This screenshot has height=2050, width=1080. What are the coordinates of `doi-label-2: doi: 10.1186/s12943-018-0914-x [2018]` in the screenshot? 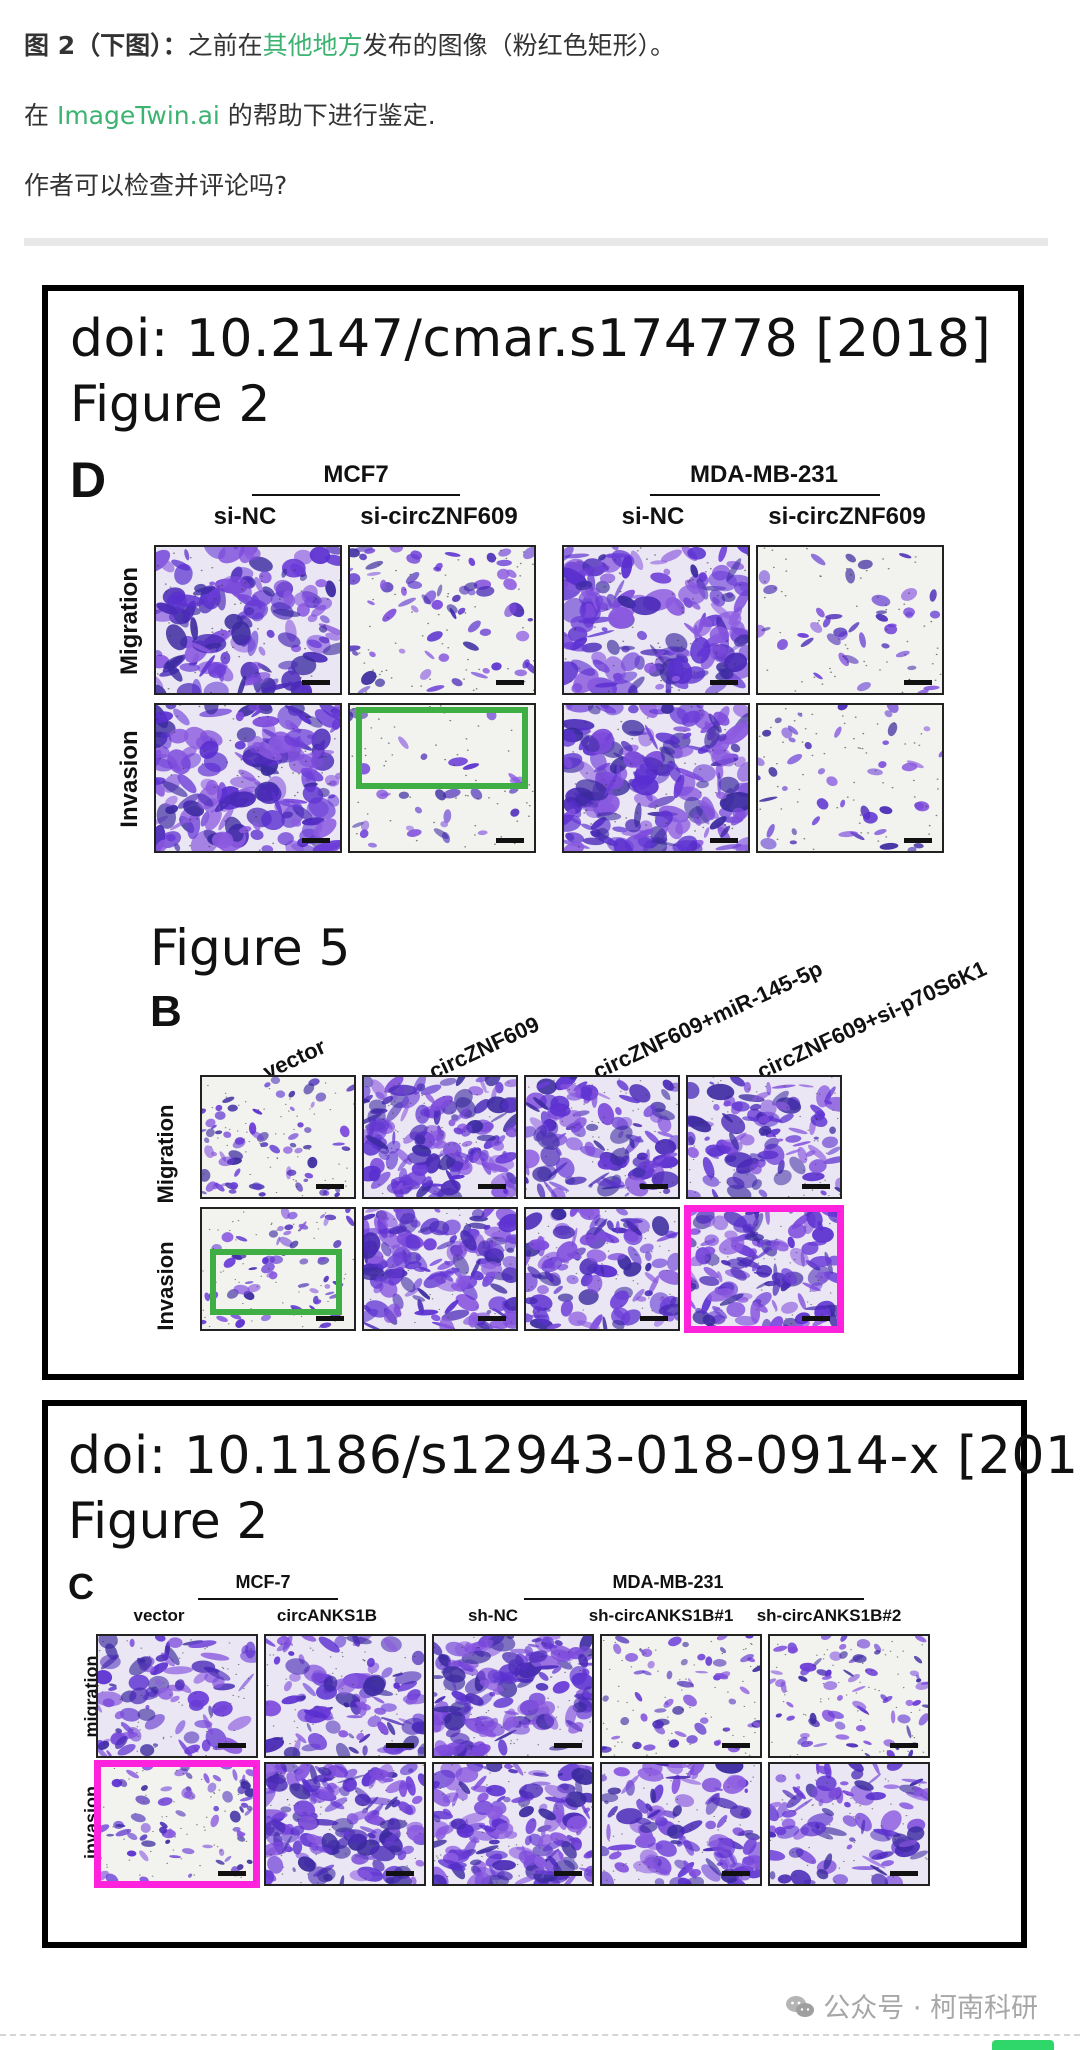 It's located at (574, 1456).